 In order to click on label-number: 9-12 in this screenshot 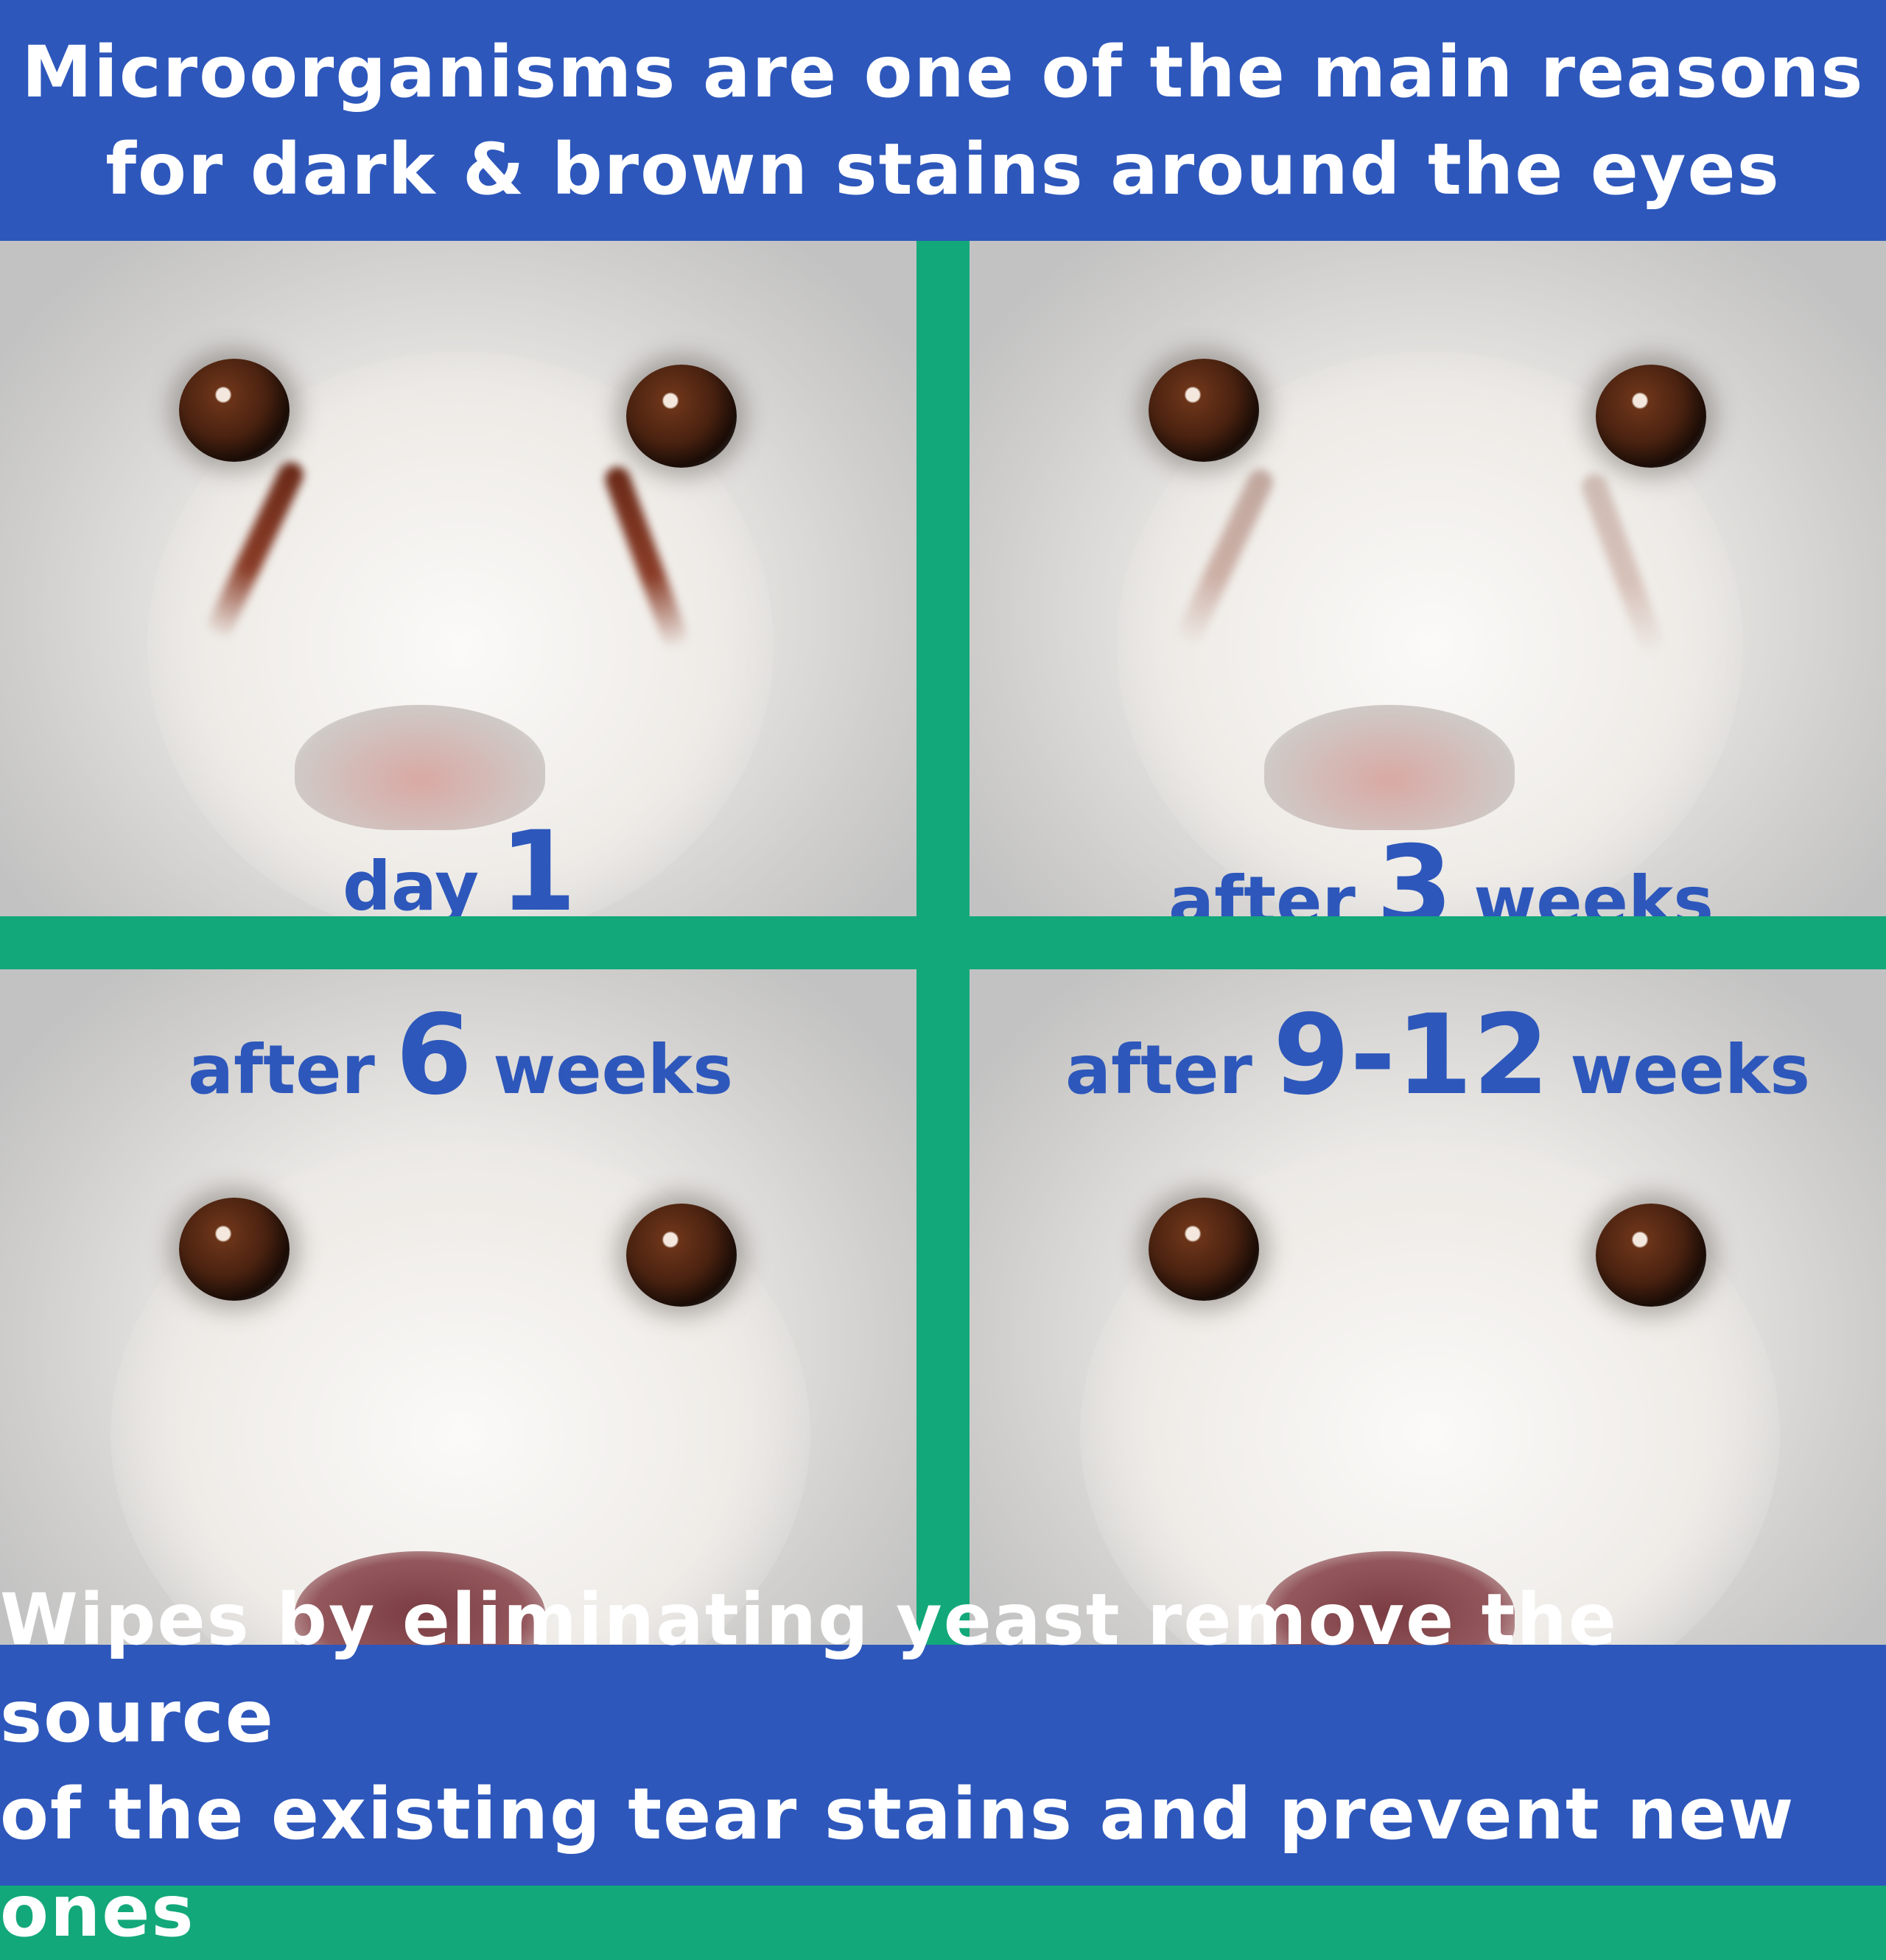, I will do `click(1411, 1055)`.